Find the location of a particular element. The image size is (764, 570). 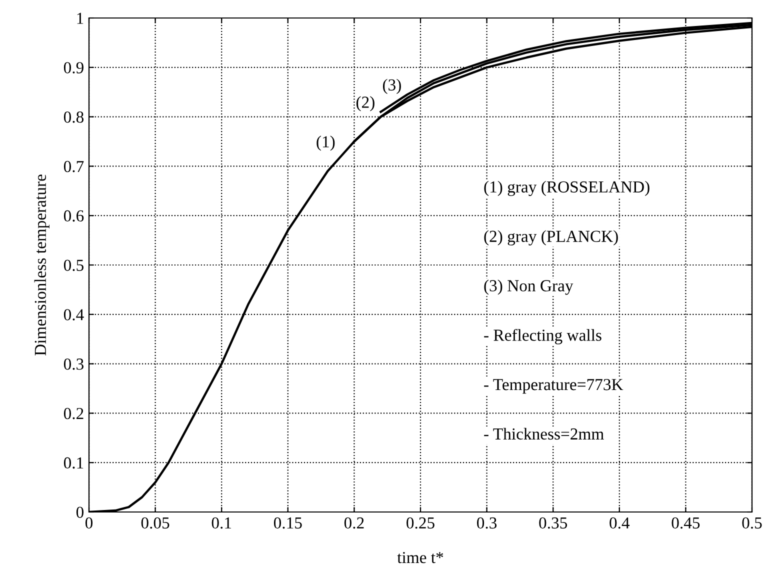

x-tick-label: 0.35 is located at coordinates (553, 523).